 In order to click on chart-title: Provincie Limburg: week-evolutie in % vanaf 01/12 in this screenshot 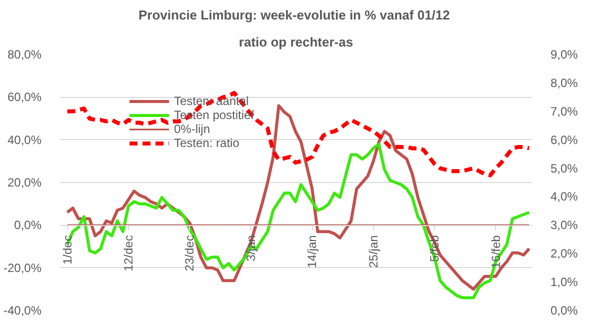, I will do `click(294, 15)`.